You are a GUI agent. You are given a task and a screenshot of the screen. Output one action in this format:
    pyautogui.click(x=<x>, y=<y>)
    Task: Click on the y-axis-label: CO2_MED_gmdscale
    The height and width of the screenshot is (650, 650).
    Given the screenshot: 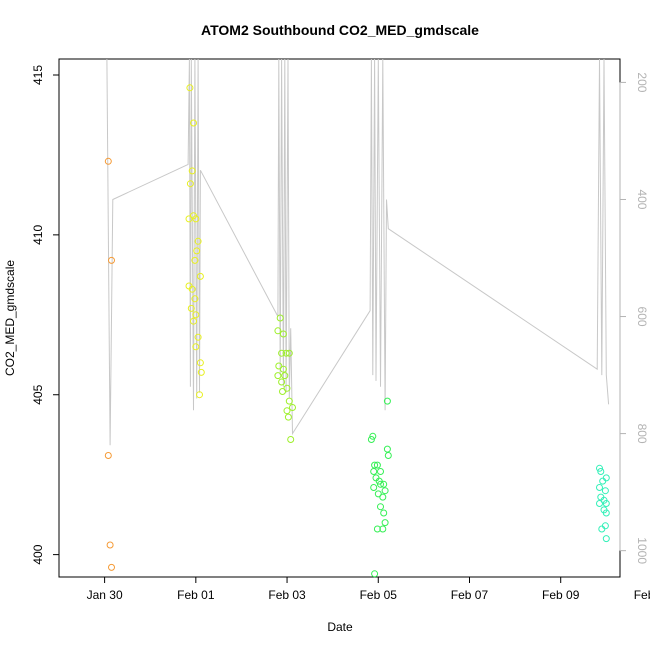 What is the action you would take?
    pyautogui.click(x=10, y=318)
    